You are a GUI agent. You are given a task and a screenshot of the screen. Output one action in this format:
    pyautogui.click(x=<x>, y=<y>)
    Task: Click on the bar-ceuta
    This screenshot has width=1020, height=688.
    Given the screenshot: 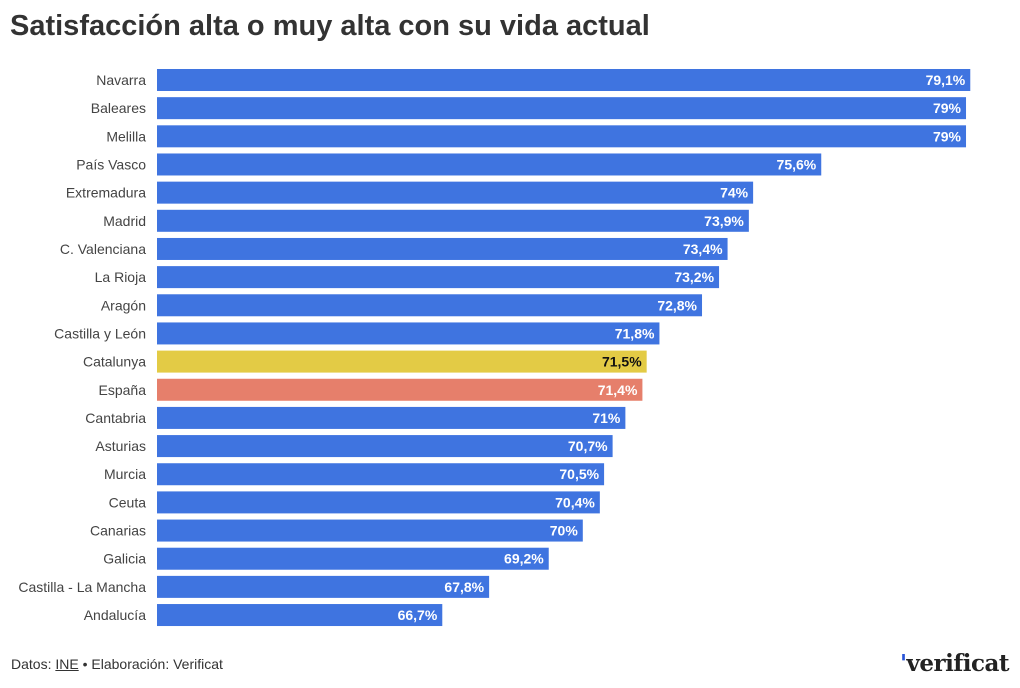 What is the action you would take?
    pyautogui.click(x=378, y=502)
    